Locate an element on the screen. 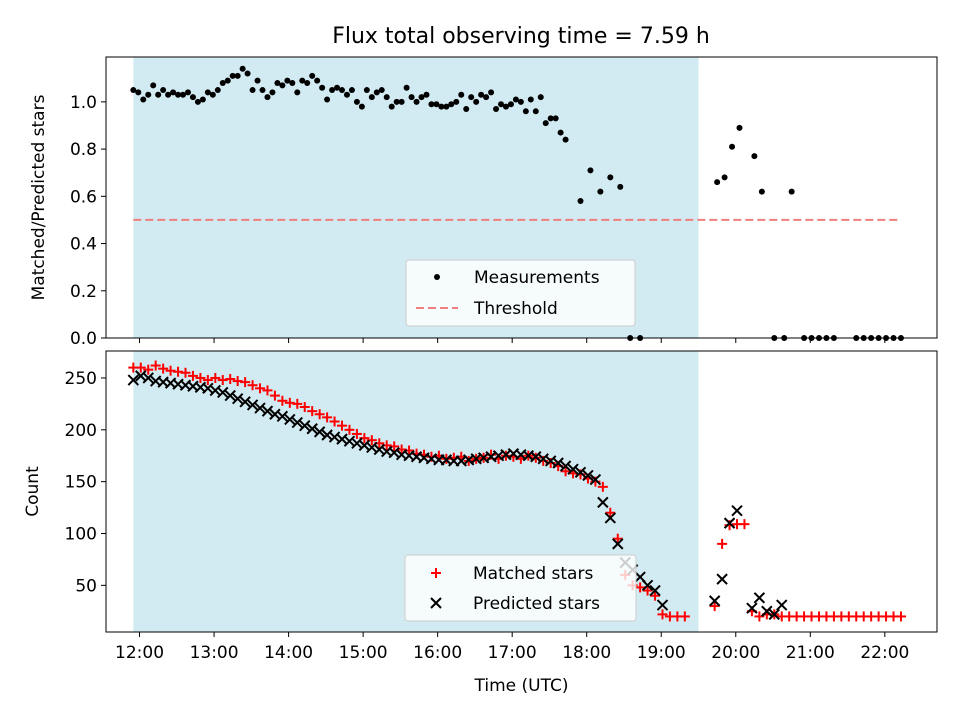 This screenshot has width=960, height=720. legend-label-matched: Matched stars is located at coordinates (533, 574).